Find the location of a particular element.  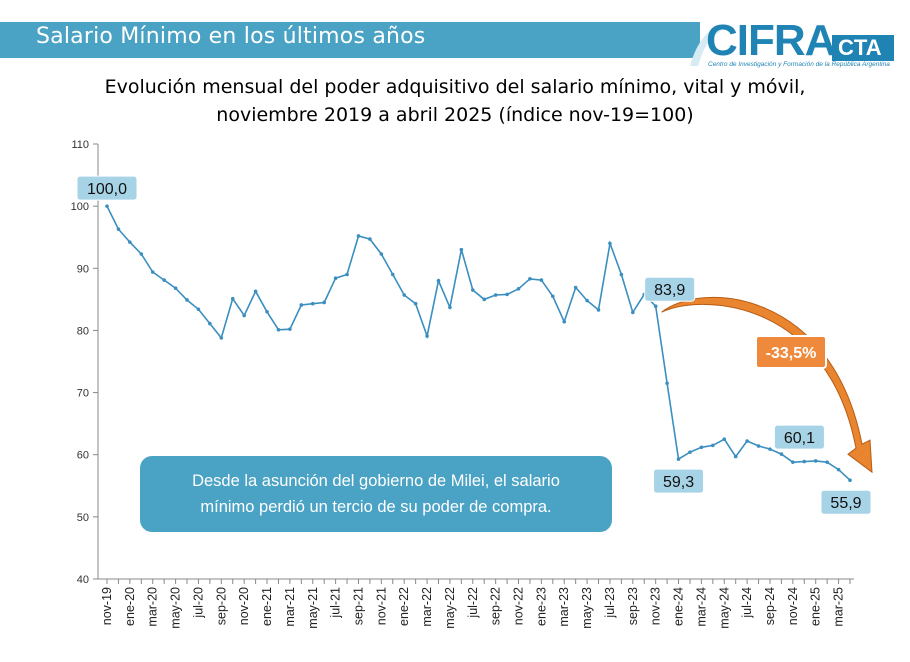

y-tick-label: 80 is located at coordinates (83, 331).